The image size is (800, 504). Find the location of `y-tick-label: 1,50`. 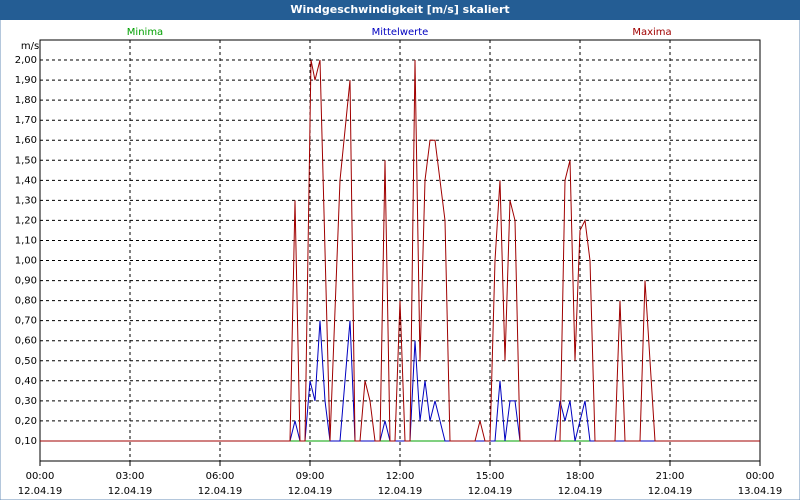

y-tick-label: 1,50 is located at coordinates (26, 160).